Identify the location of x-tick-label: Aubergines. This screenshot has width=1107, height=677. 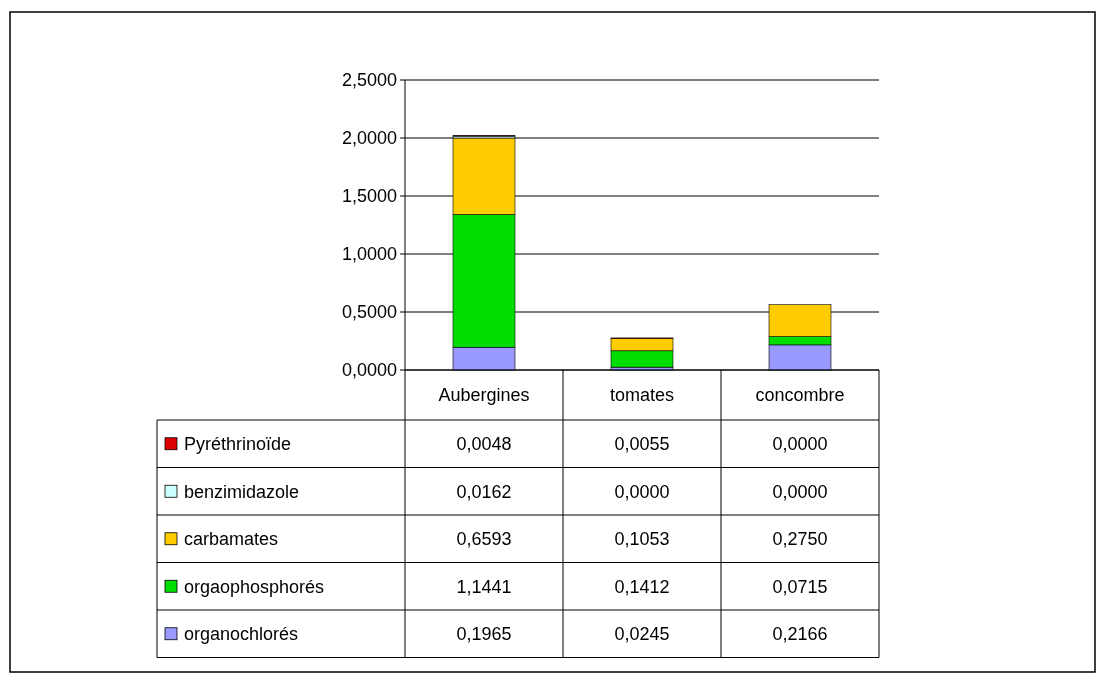
(484, 395).